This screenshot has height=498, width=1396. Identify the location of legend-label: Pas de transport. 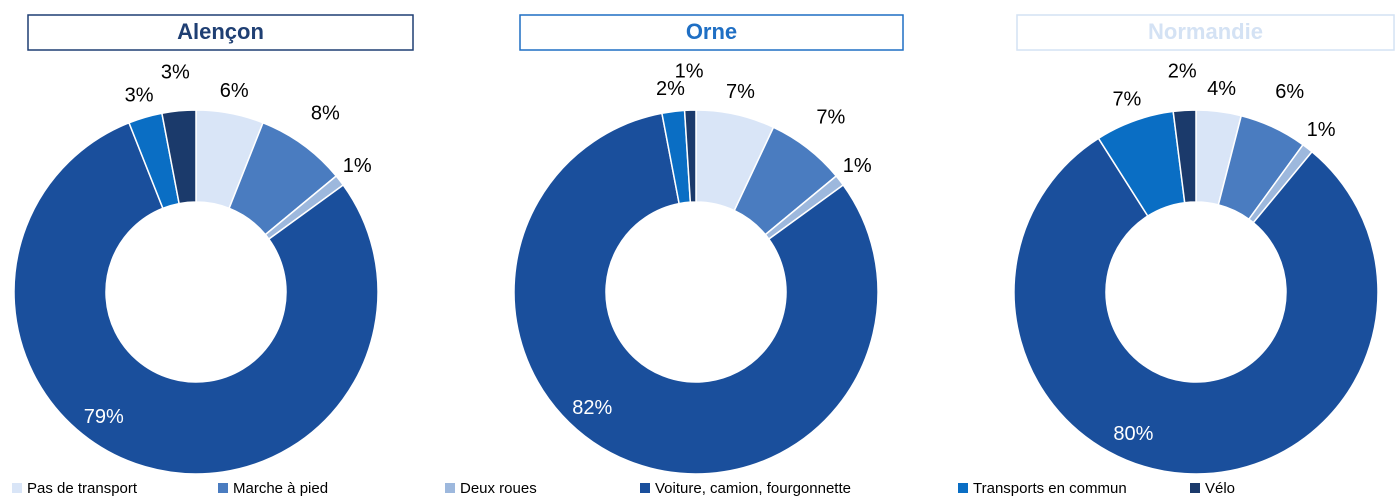
(82, 488).